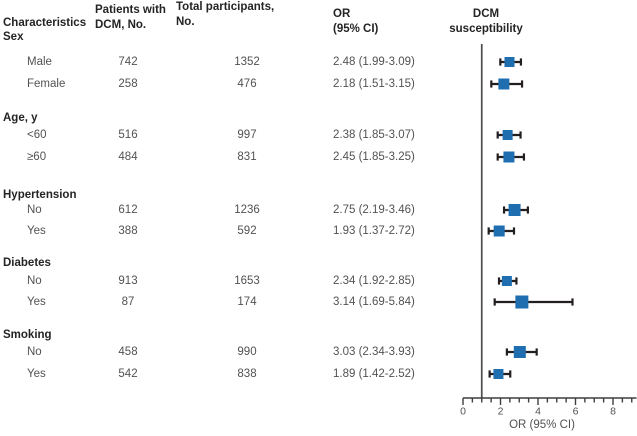 The height and width of the screenshot is (436, 637). I want to click on row-or-ci: 2.75 (2.19-3.46), so click(374, 210).